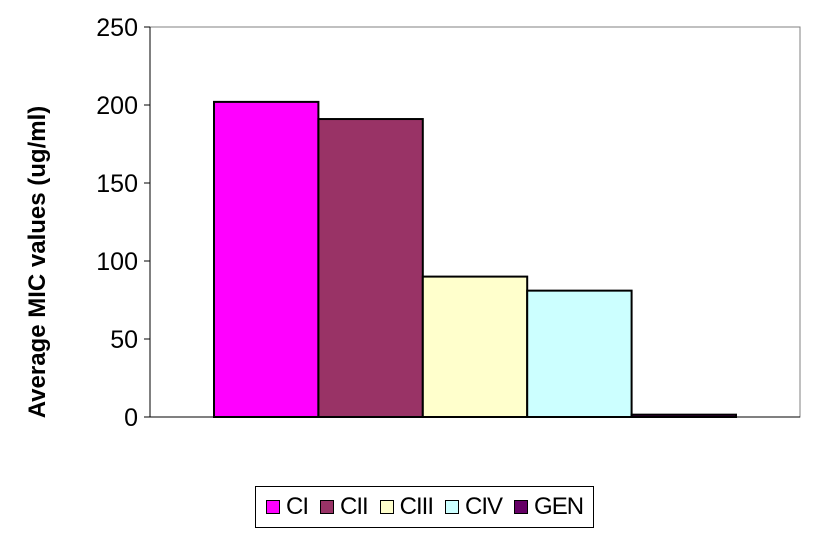  What do you see at coordinates (131, 418) in the screenshot?
I see `y-tick-label: 0` at bounding box center [131, 418].